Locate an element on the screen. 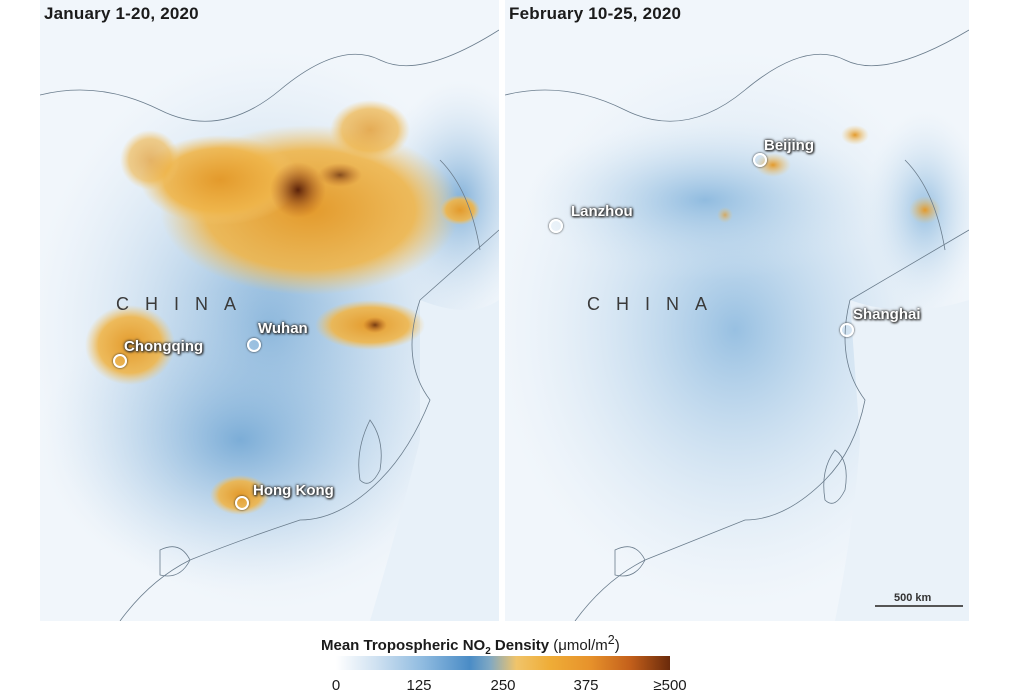  city-marker-hong-kong is located at coordinates (242, 503).